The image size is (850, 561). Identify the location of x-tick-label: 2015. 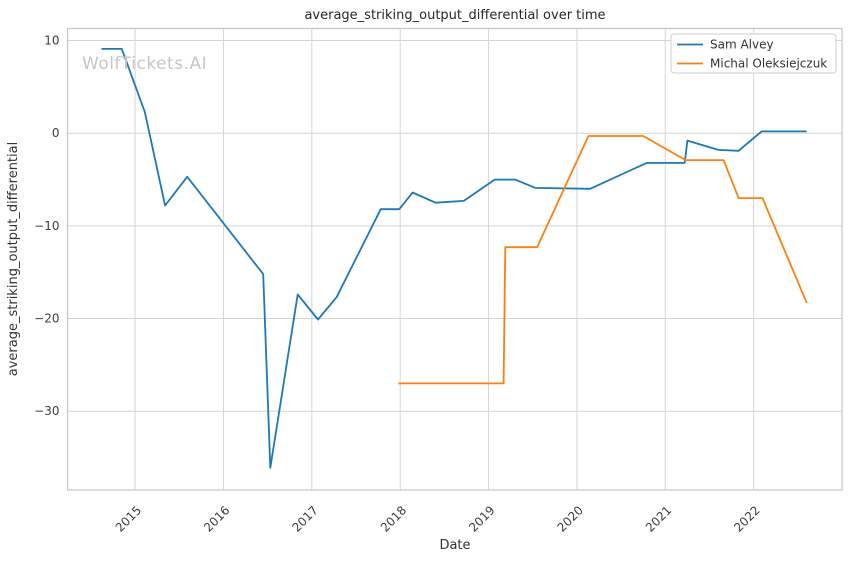
(128, 518).